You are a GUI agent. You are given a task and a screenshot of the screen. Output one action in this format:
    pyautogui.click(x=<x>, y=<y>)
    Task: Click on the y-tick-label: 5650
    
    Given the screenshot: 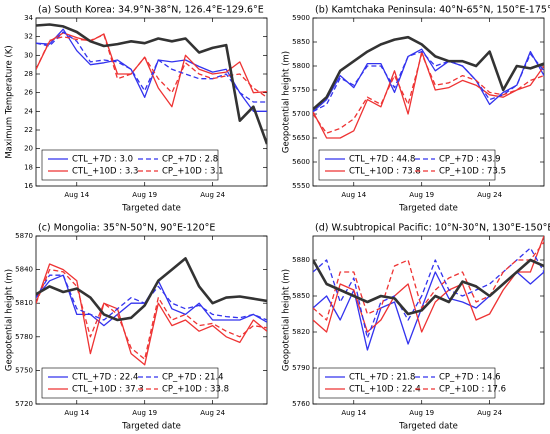 What is the action you would take?
    pyautogui.click(x=301, y=138)
    